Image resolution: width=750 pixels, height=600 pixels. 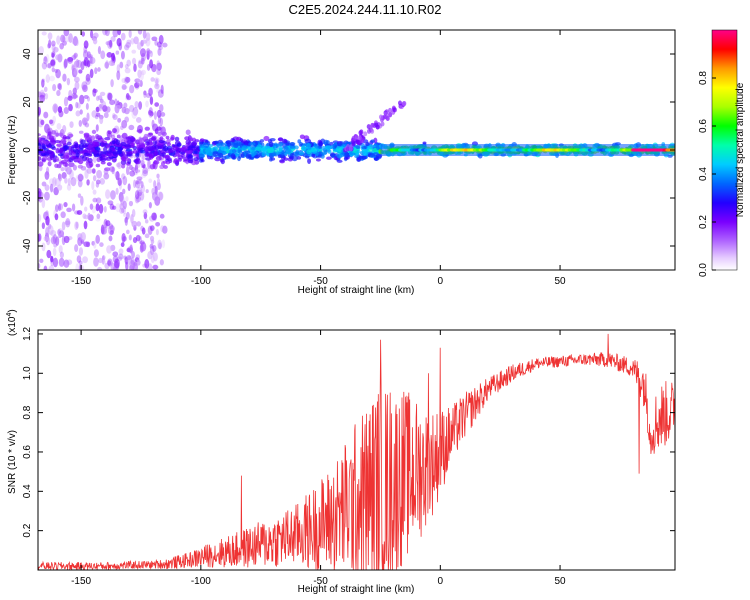 I want to click on spectrogram-x-axis-label: Height of straight line (km), so click(x=356, y=290).